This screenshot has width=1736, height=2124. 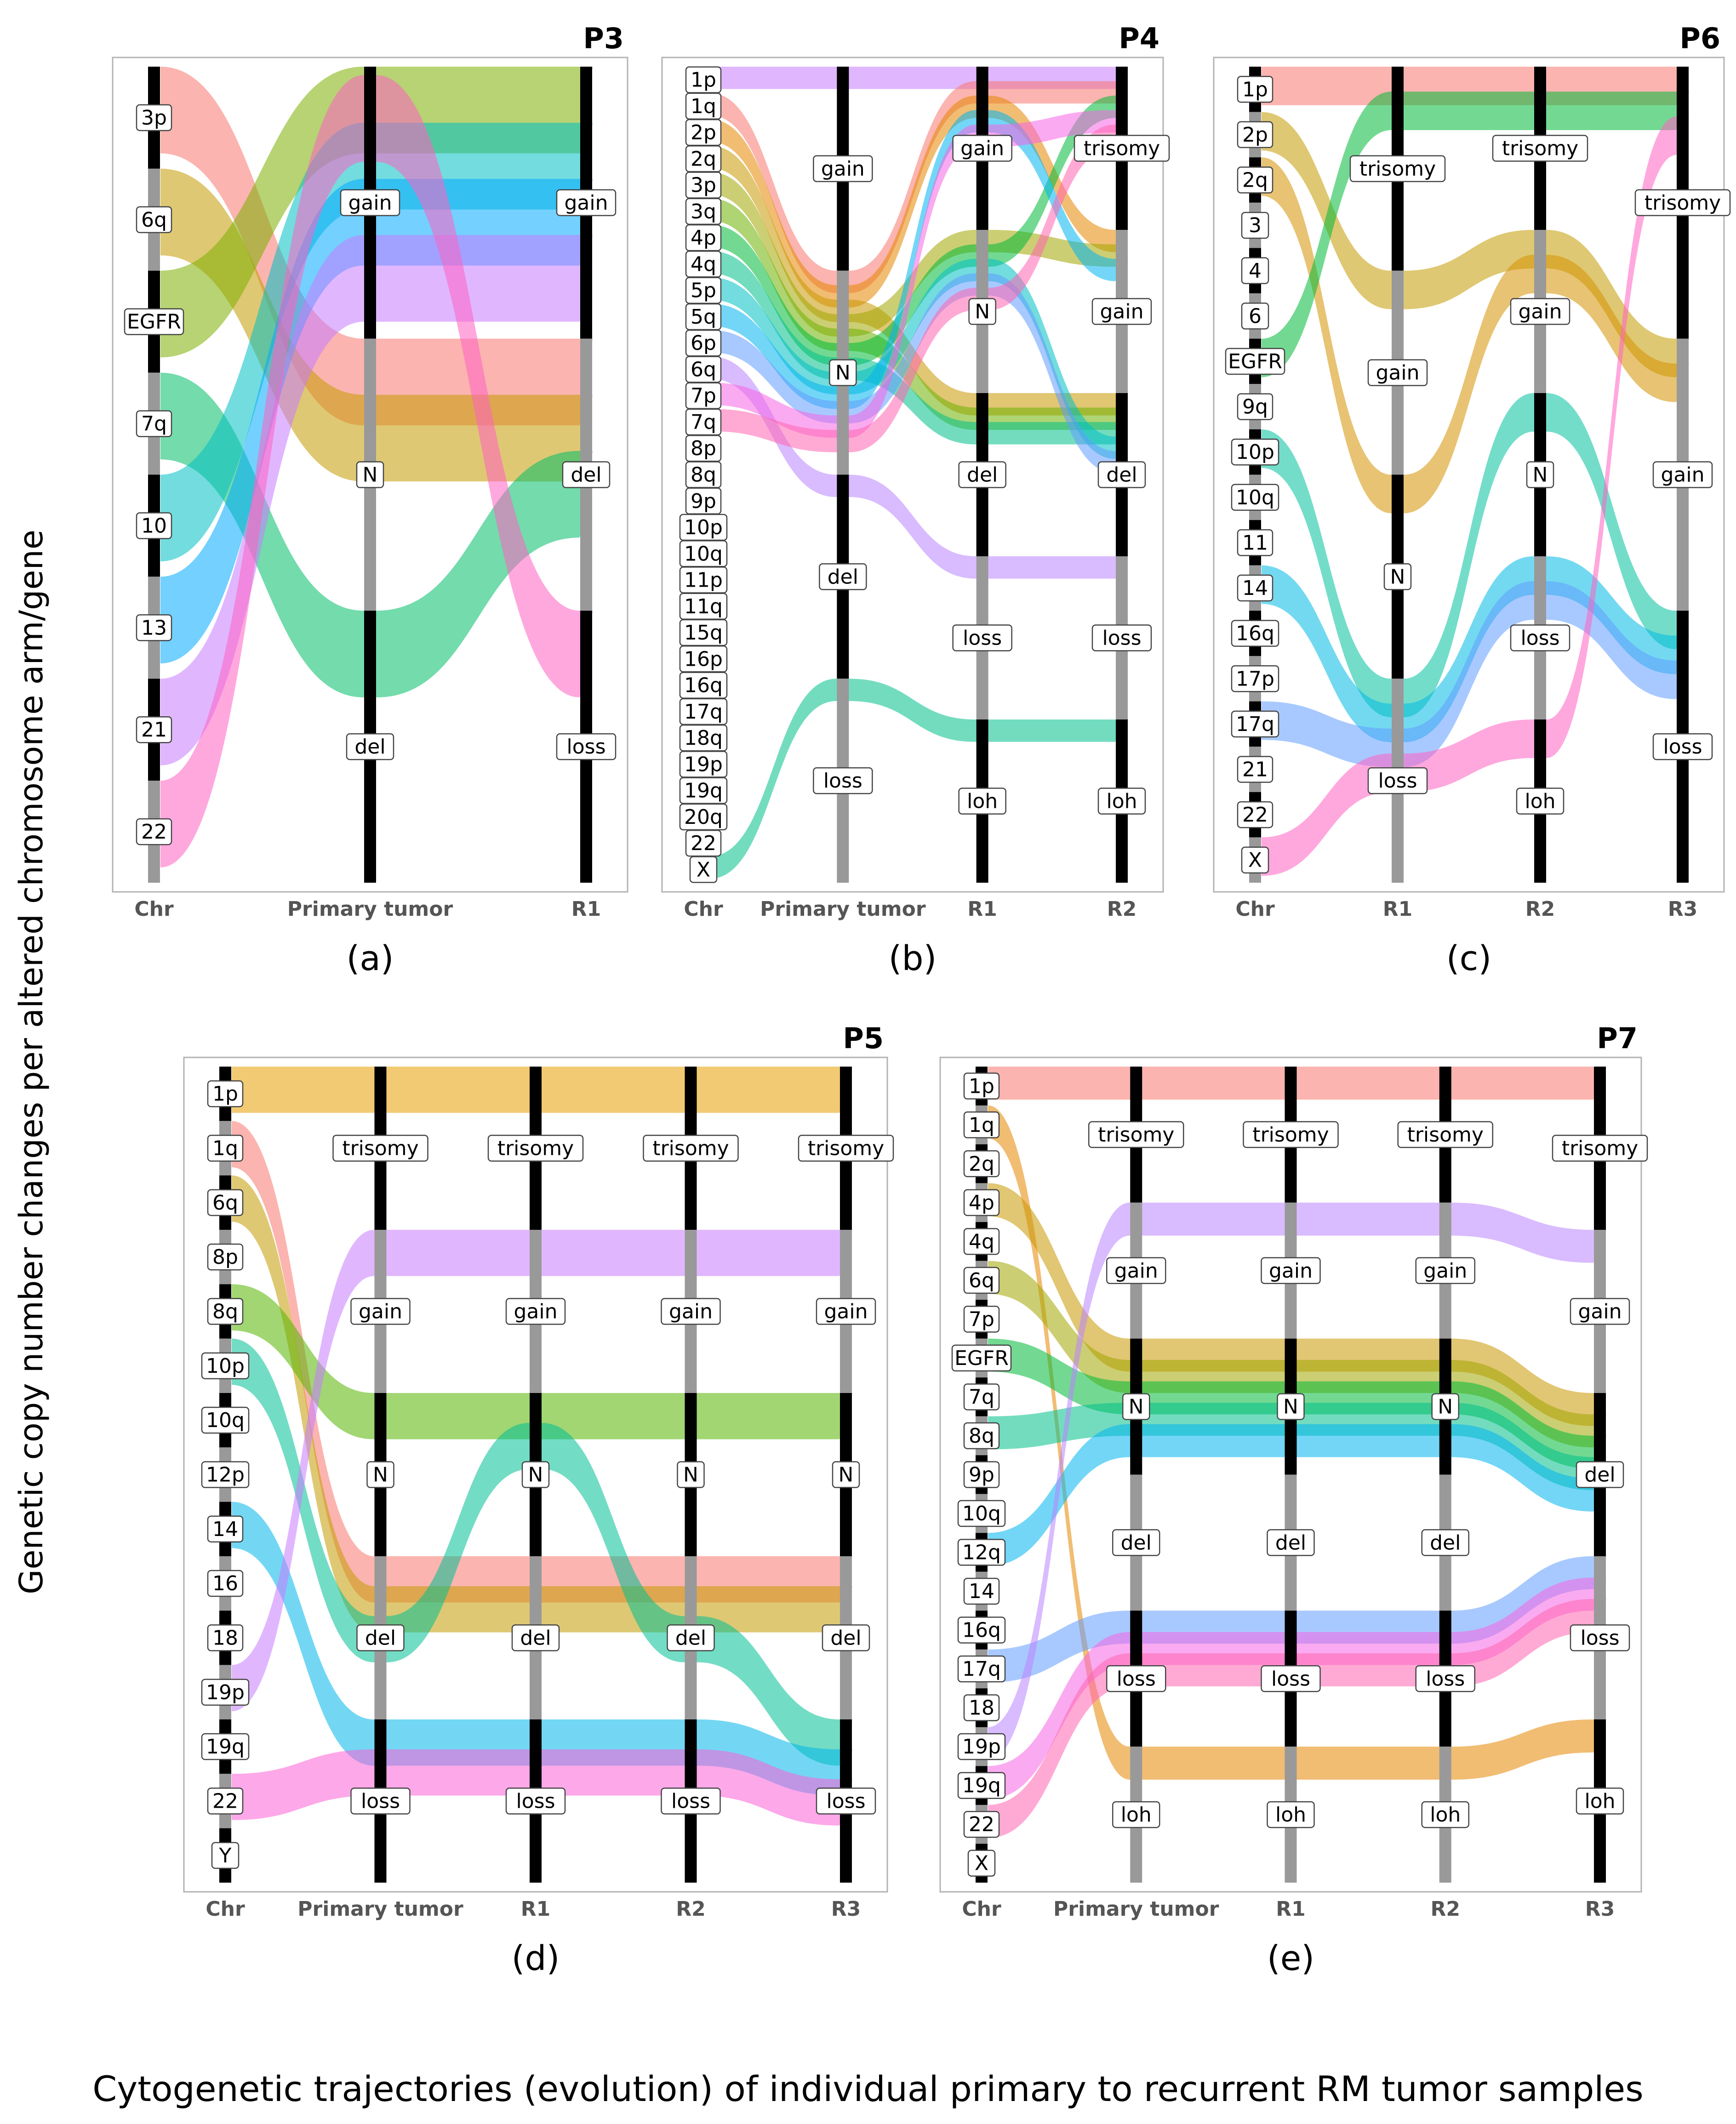 I want to click on flow-6p, so click(x=919, y=373).